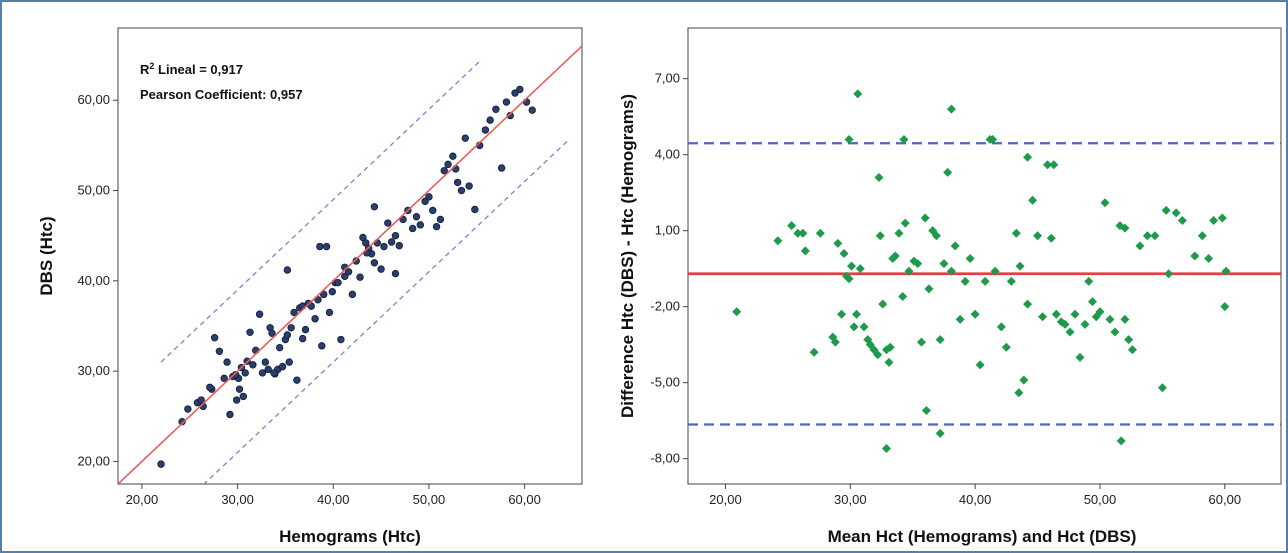 This screenshot has width=1288, height=553. I want to click on bland-altman-x-tick-label: 50,00, so click(1100, 499).